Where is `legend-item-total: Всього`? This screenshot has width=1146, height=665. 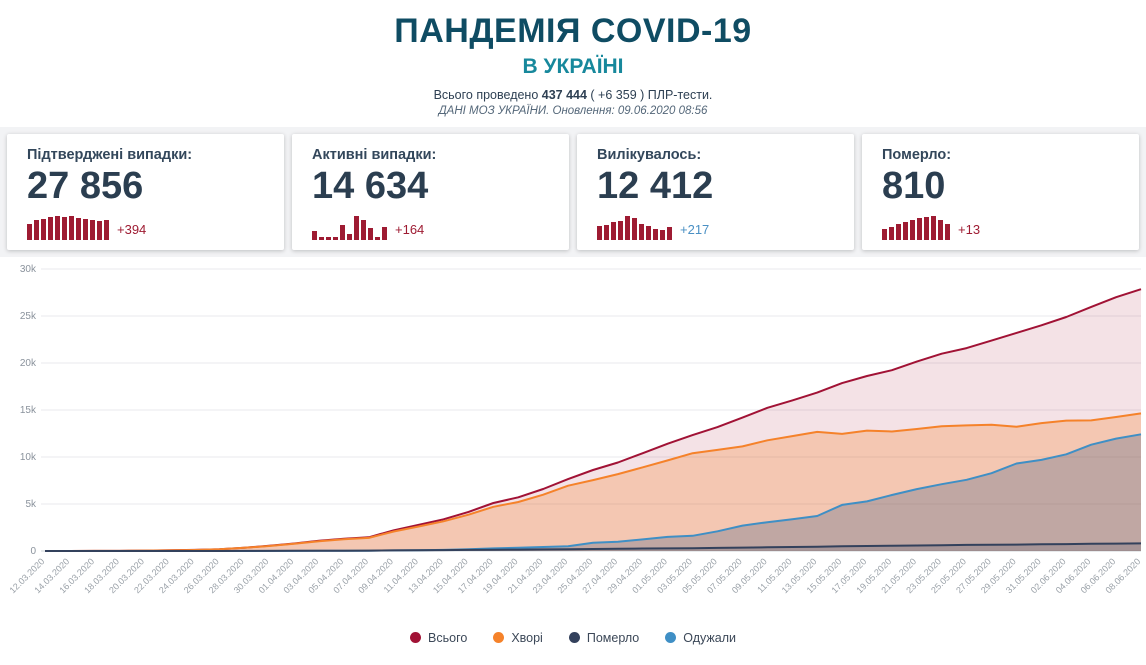 legend-item-total: Всього is located at coordinates (438, 638).